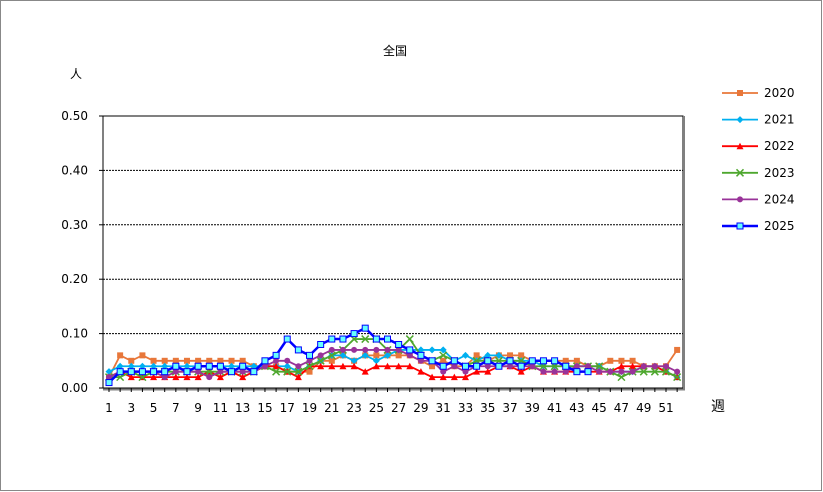 This screenshot has width=823, height=492. What do you see at coordinates (643, 408) in the screenshot?
I see `x-tick-label: 49` at bounding box center [643, 408].